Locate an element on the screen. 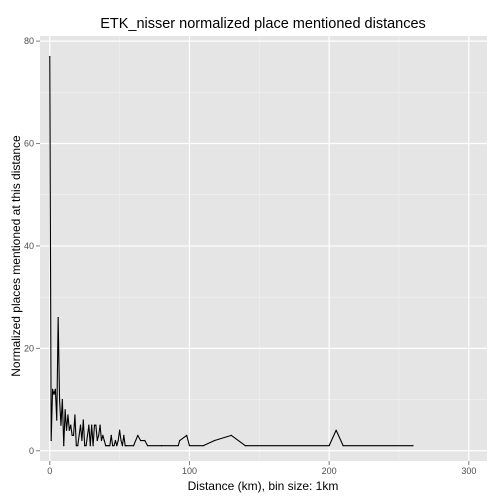 This screenshot has height=500, width=500. y-axis: 0 20 40 60 80 is located at coordinates (32, 246).